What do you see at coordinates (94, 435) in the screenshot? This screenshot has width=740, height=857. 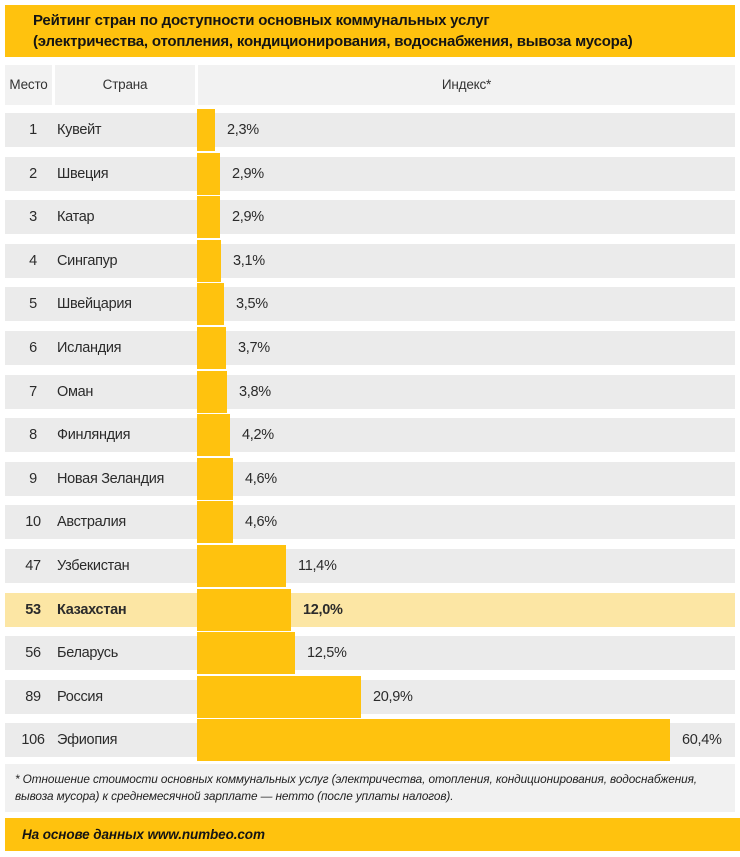 I see `country-cell: Финляндия` at bounding box center [94, 435].